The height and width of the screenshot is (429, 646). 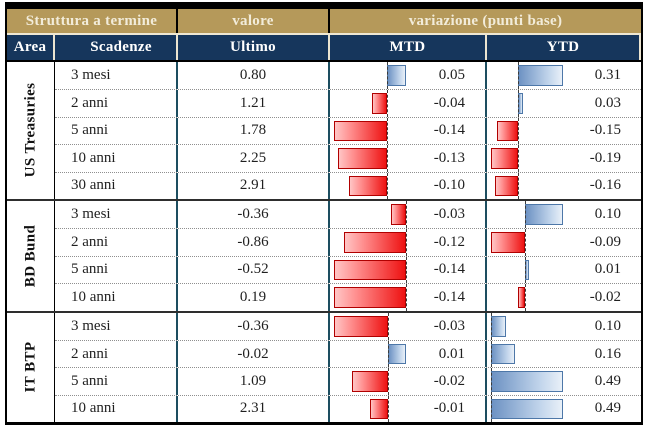 I want to click on table-row: 2 anni -0.86 -0.12 -0.09, so click(x=348, y=242).